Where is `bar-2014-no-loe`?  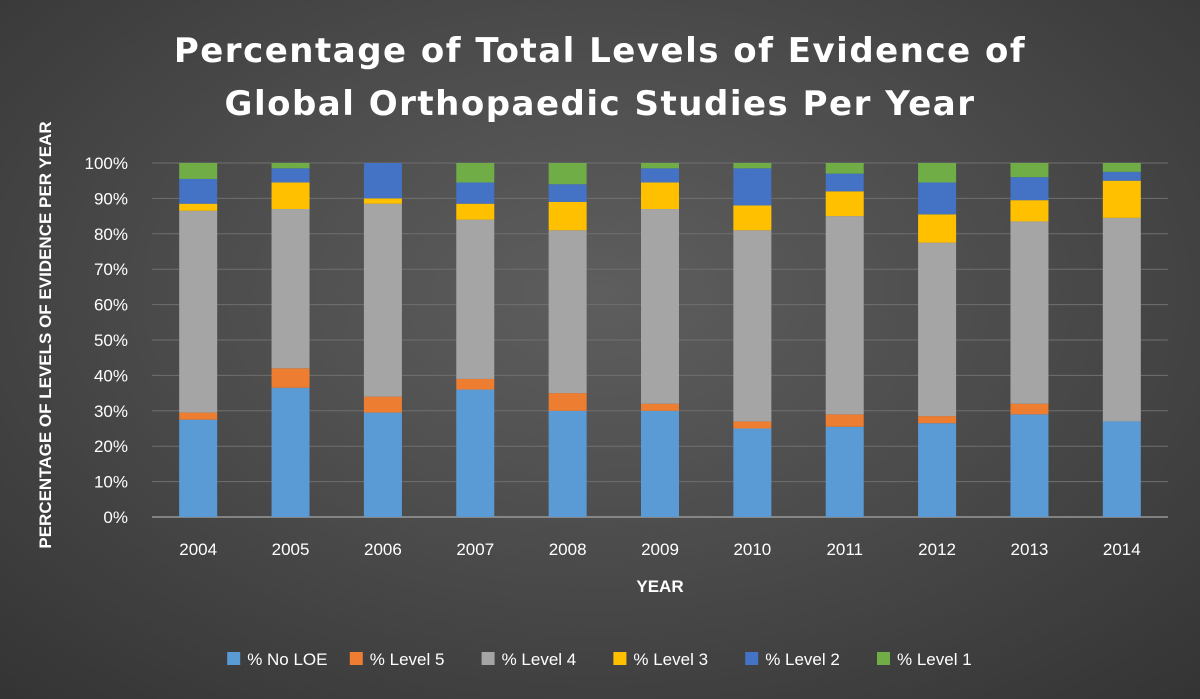 bar-2014-no-loe is located at coordinates (1121, 469).